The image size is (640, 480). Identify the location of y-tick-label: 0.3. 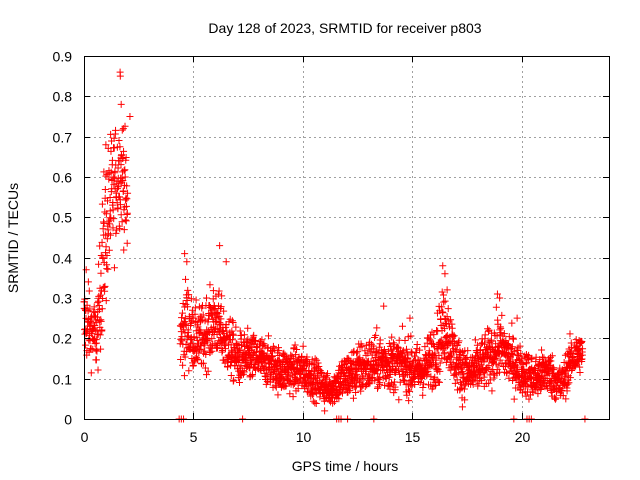
(63, 299).